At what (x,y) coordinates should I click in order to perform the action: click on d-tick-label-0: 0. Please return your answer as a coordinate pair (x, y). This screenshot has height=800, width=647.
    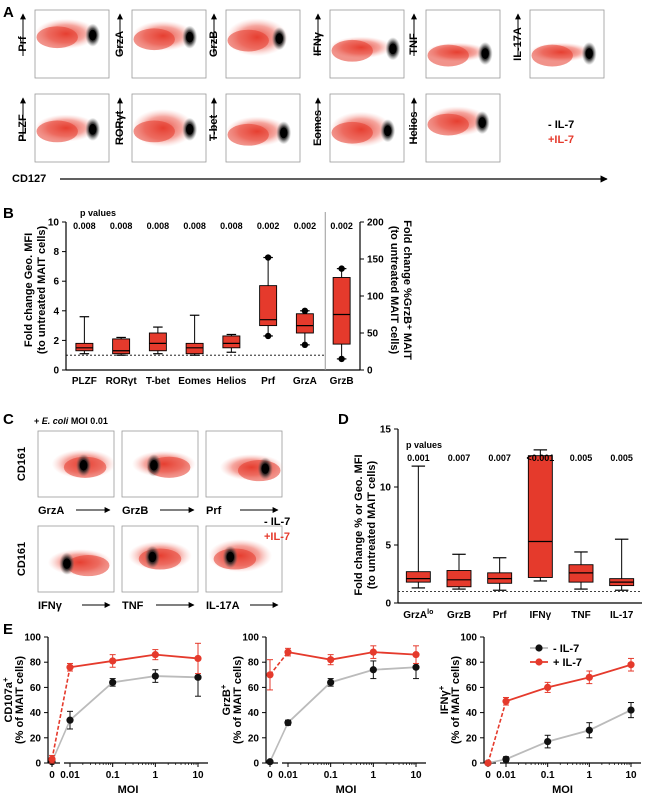
    Looking at the image, I should click on (388, 604).